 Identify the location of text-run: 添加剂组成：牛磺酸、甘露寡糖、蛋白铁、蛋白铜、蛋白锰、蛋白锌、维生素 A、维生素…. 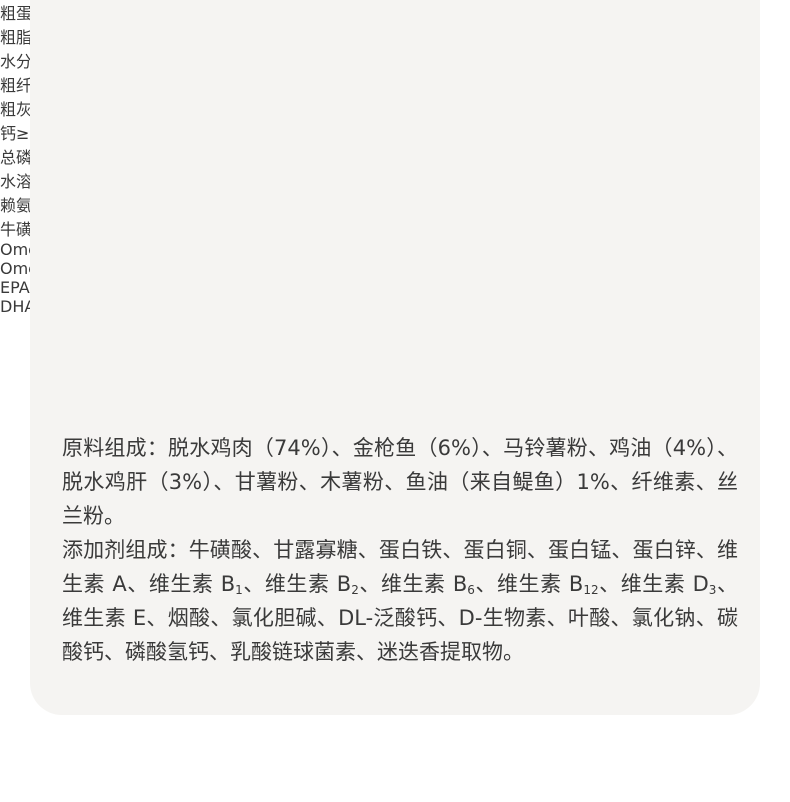
(400, 567).